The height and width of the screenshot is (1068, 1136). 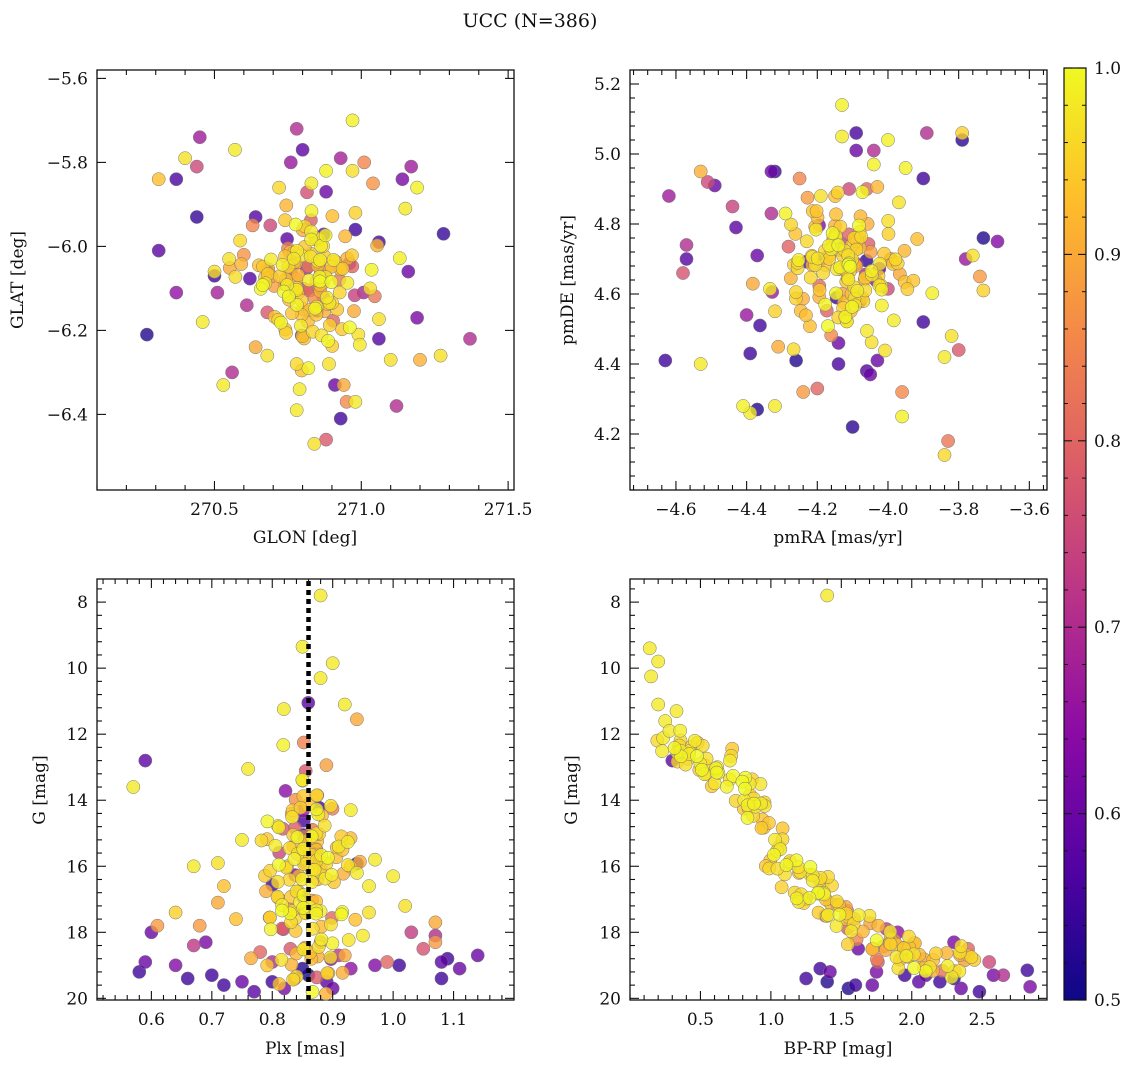 I want to click on position-x-tick-label: 271.0, so click(x=361, y=510).